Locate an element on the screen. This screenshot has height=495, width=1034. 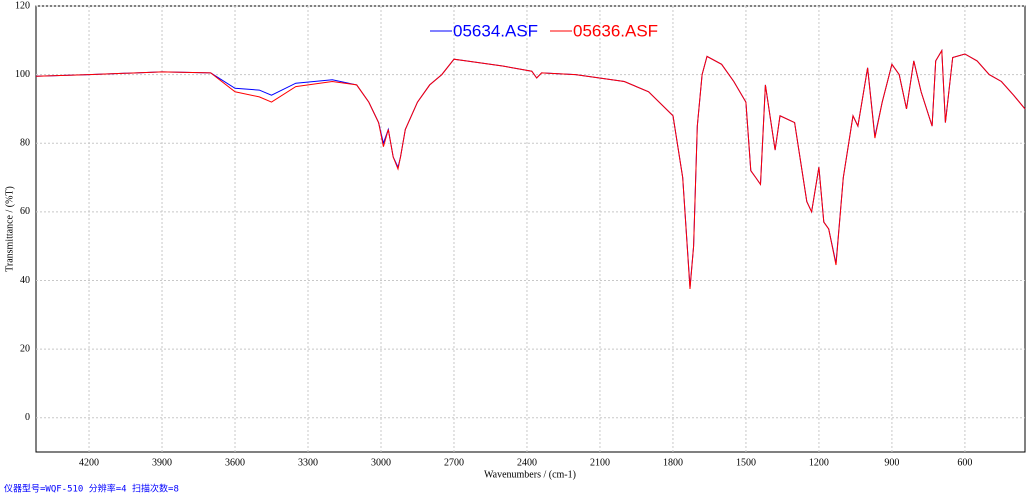
x-tick-label: 1500 is located at coordinates (746, 462).